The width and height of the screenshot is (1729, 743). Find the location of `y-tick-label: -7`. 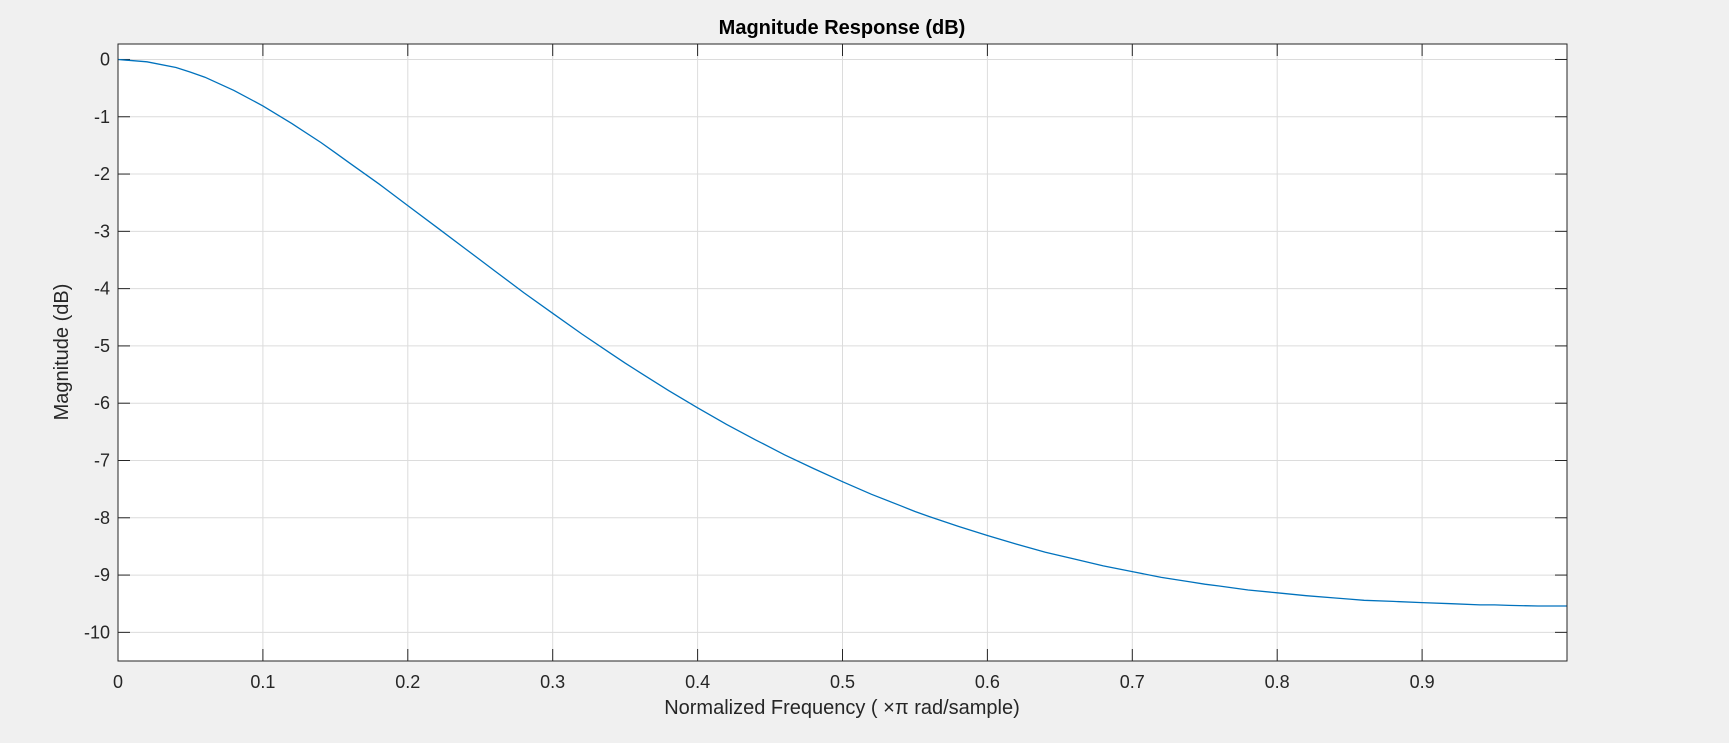

y-tick-label: -7 is located at coordinates (102, 460).